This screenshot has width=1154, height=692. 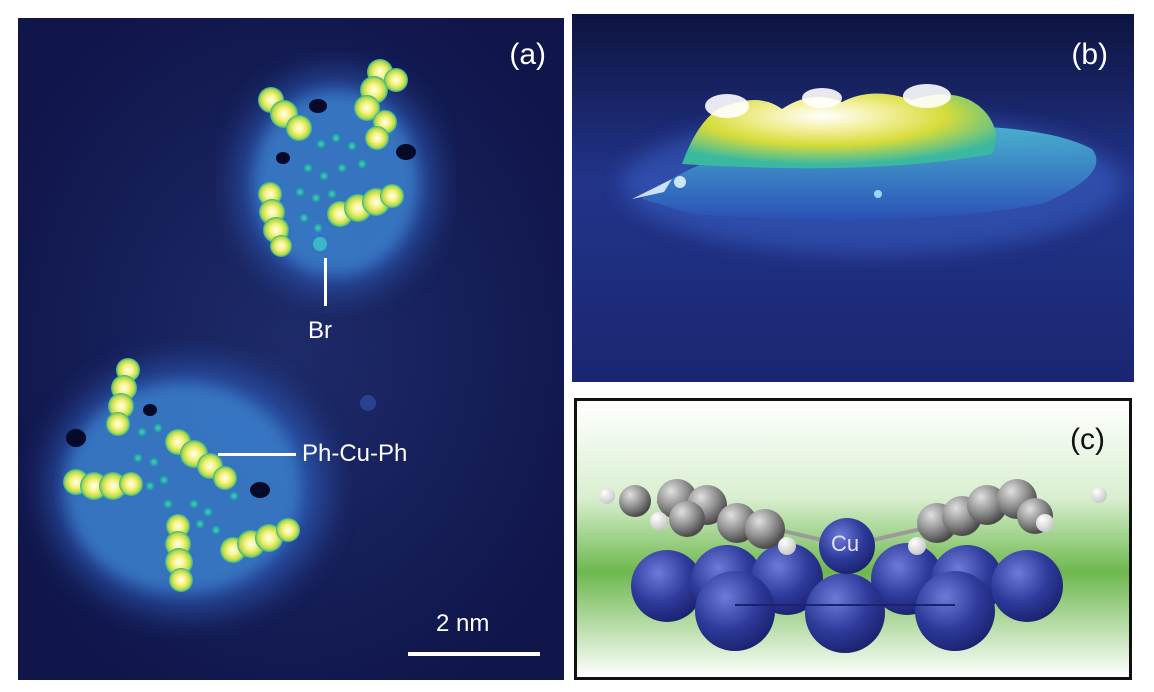 I want to click on br-atom, so click(x=320, y=244).